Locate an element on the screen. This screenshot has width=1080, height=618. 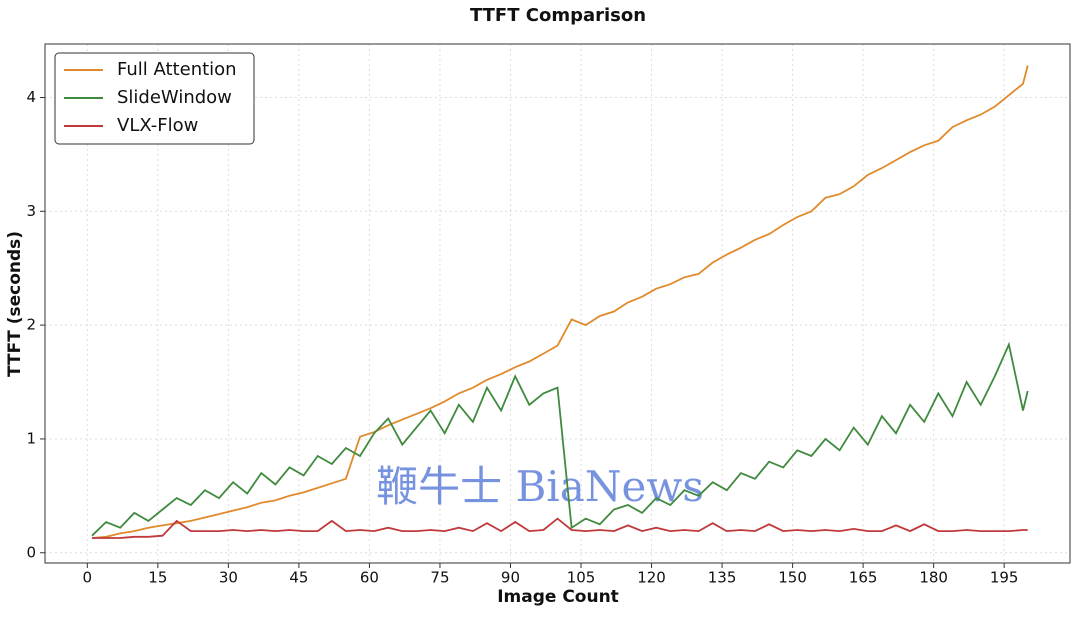
legend-label: SlideWindow is located at coordinates (174, 97).